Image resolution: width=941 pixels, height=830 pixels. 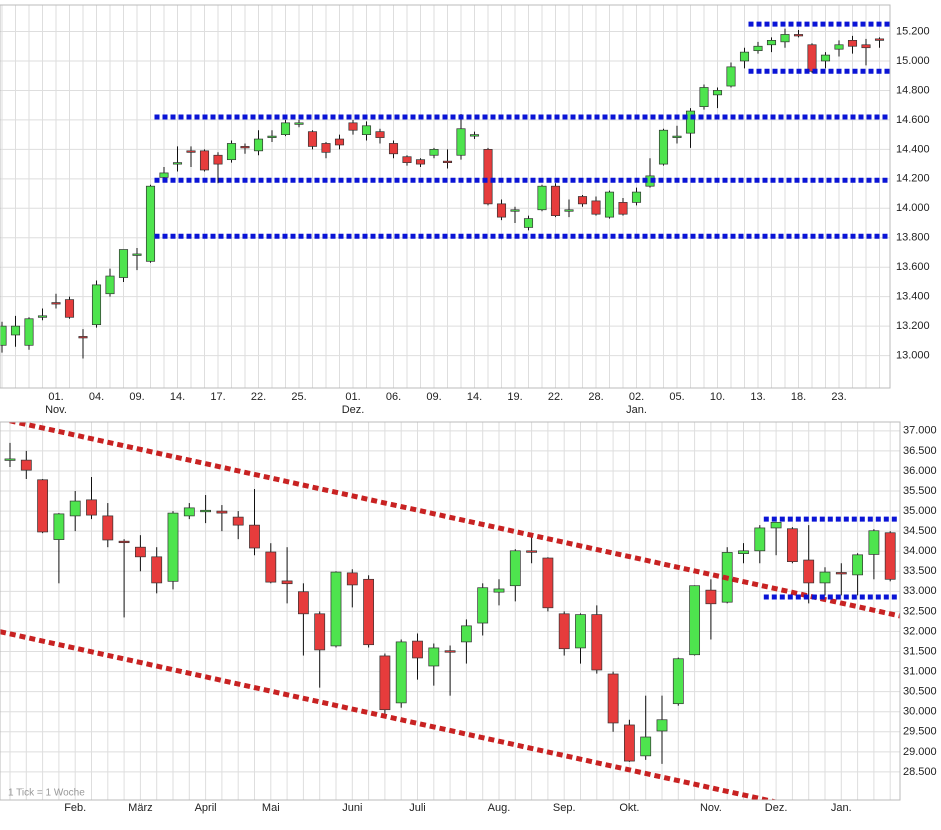 I want to click on y-tick-label: 32.500, so click(x=920, y=611).